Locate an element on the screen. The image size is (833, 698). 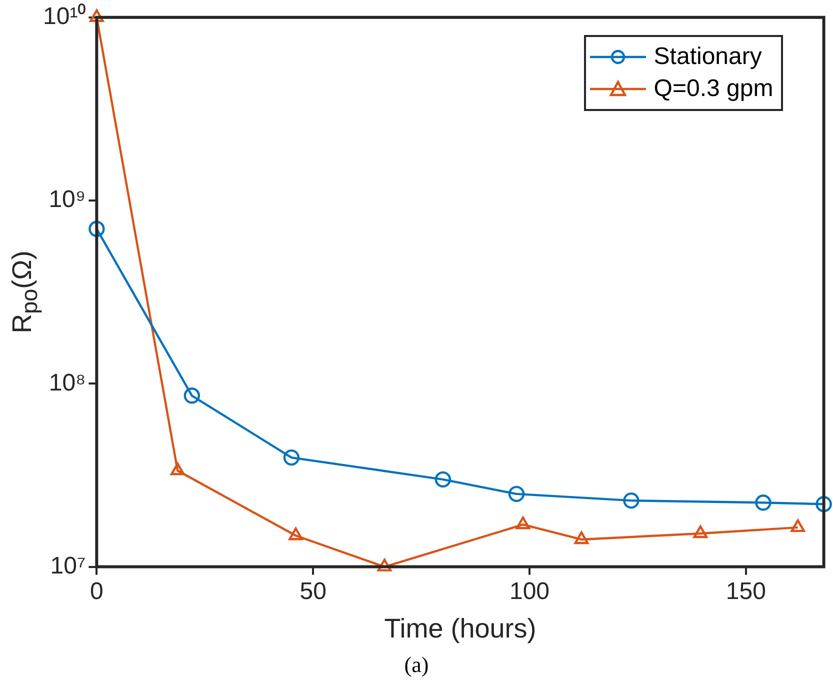
text: (a) is located at coordinates (416, 665).